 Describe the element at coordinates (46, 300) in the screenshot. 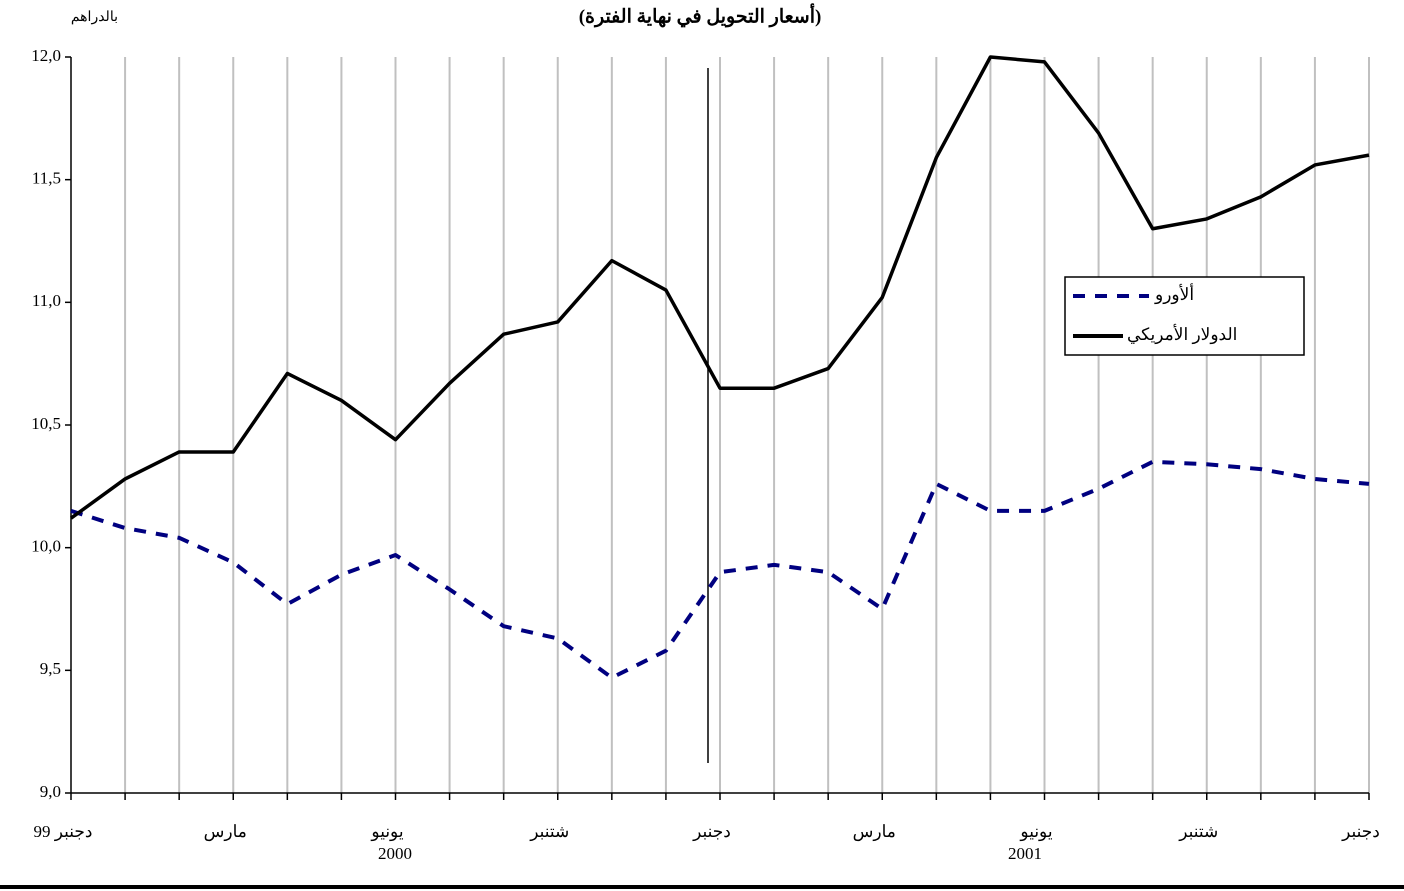

I see `y-tick-label: 11,0` at that location.